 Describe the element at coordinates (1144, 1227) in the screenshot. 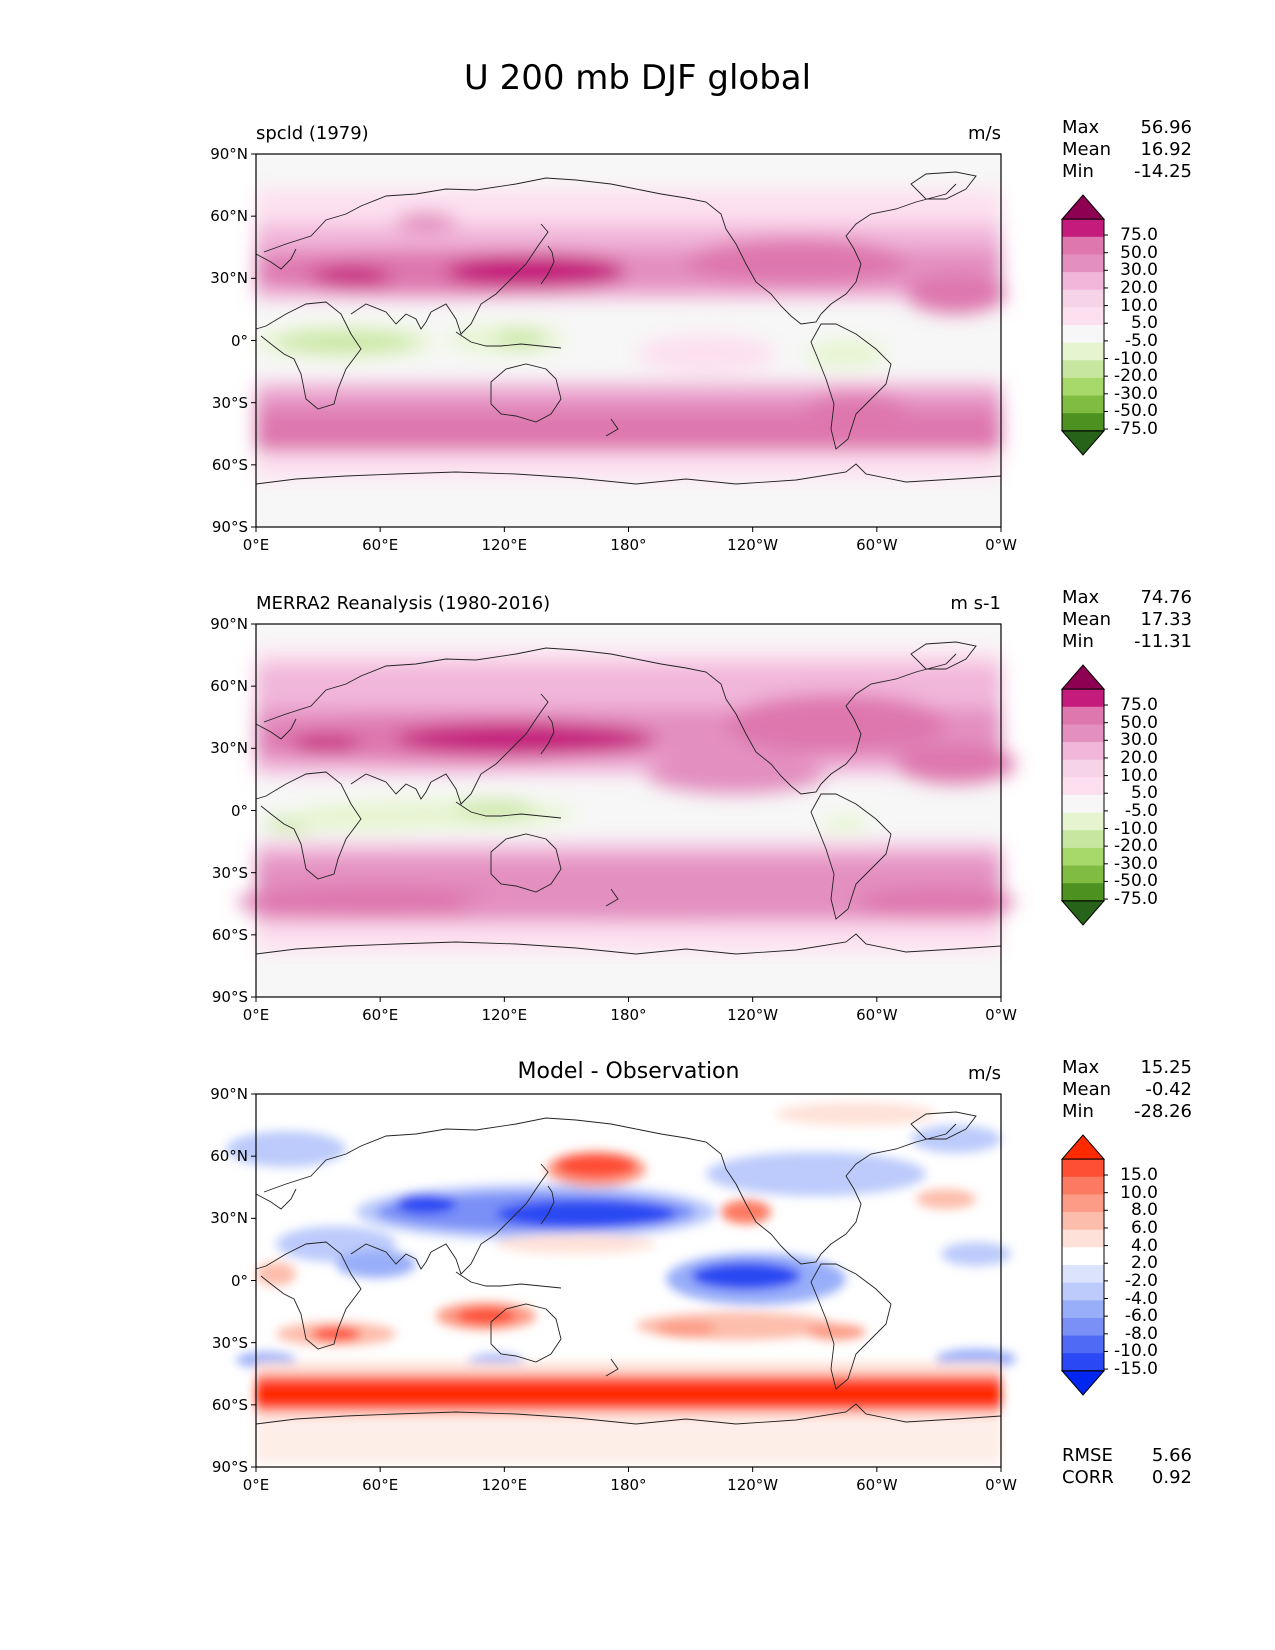

I see `colorbar-tick-label: 6.0` at that location.